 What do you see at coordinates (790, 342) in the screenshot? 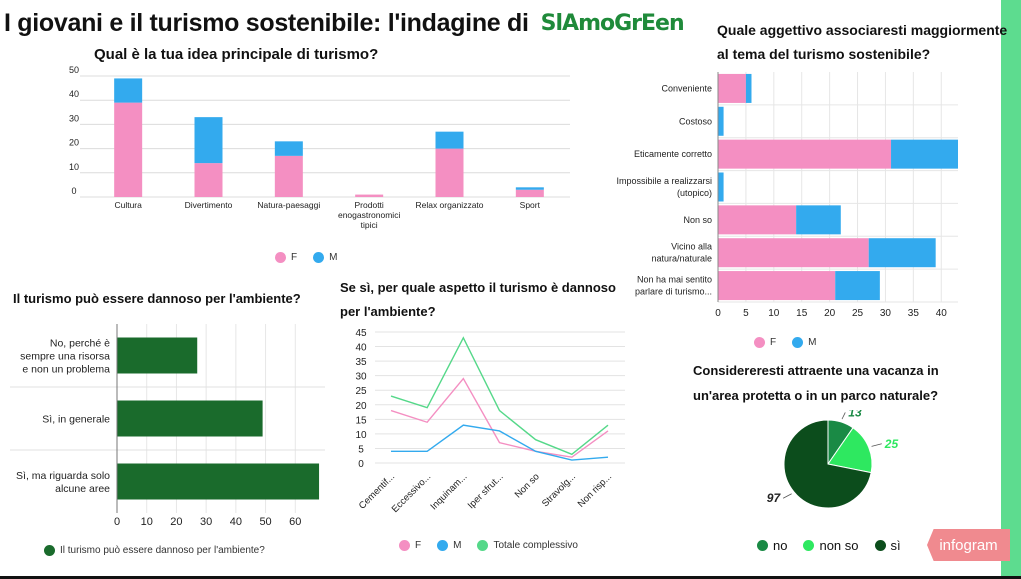
I see `chart2-legend: F M` at bounding box center [790, 342].